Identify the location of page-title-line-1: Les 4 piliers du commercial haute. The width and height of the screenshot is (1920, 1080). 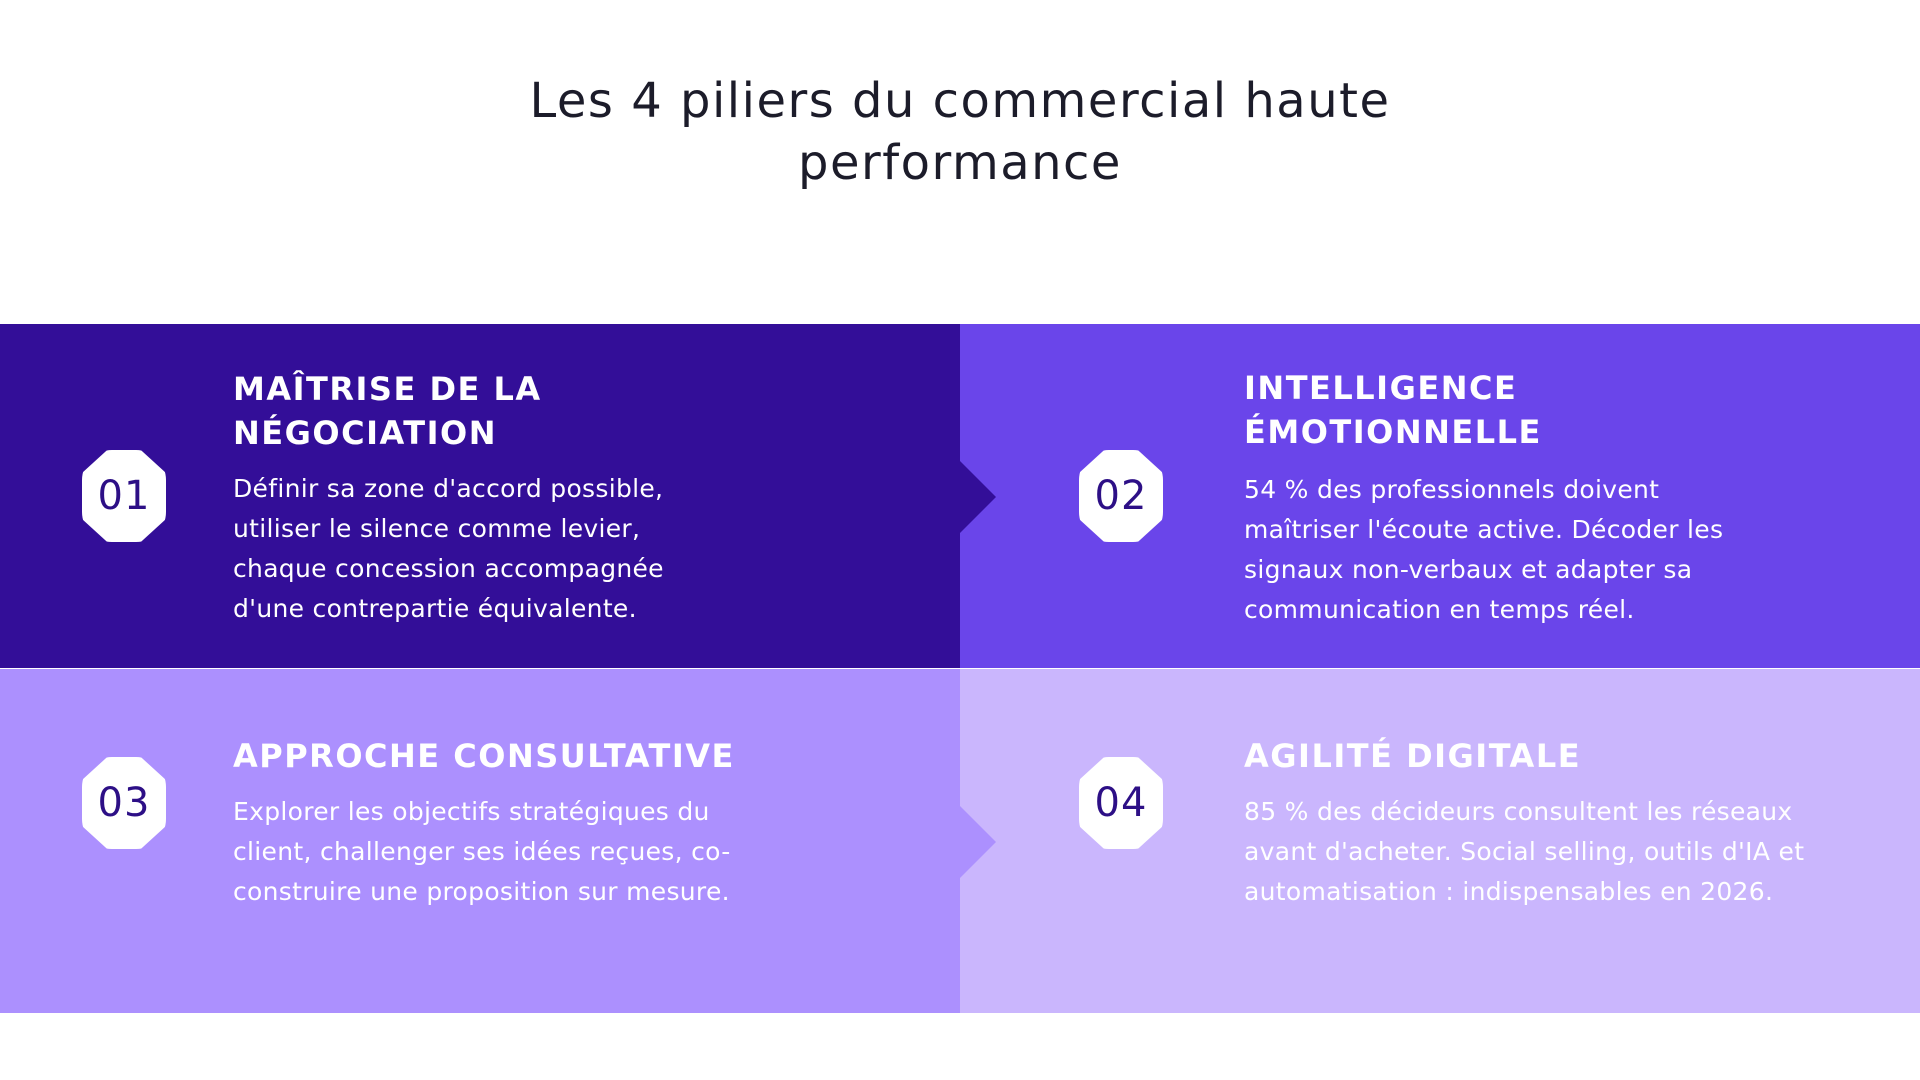
(960, 101).